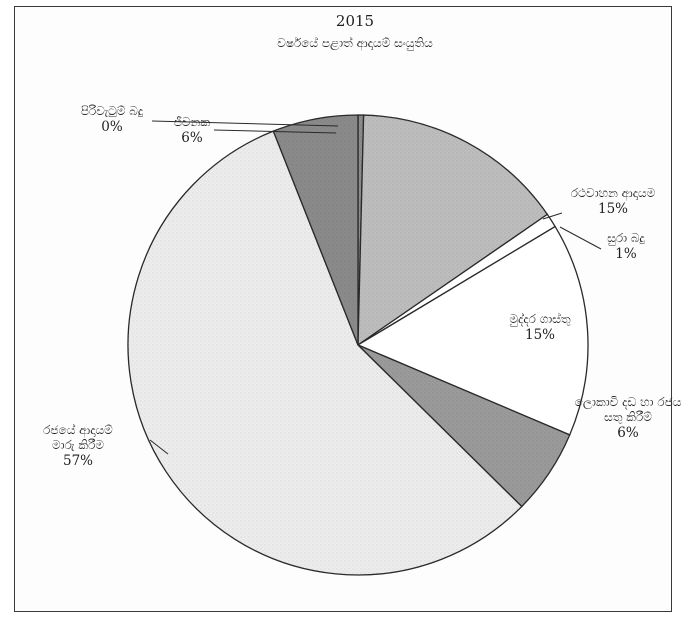  What do you see at coordinates (78, 430) in the screenshot?
I see `slice-label: රජයේ ආදායම්` at bounding box center [78, 430].